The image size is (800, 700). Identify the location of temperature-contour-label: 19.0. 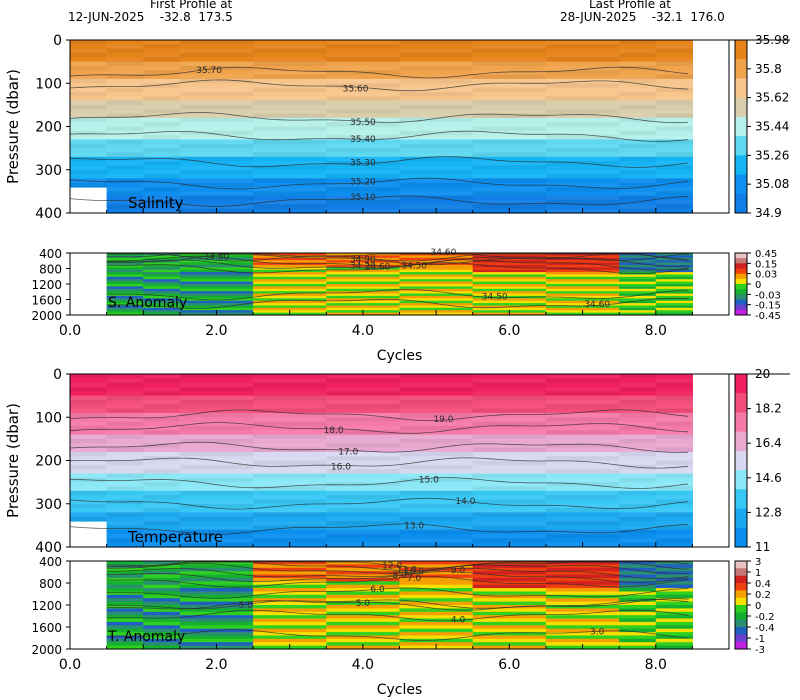
(443, 420).